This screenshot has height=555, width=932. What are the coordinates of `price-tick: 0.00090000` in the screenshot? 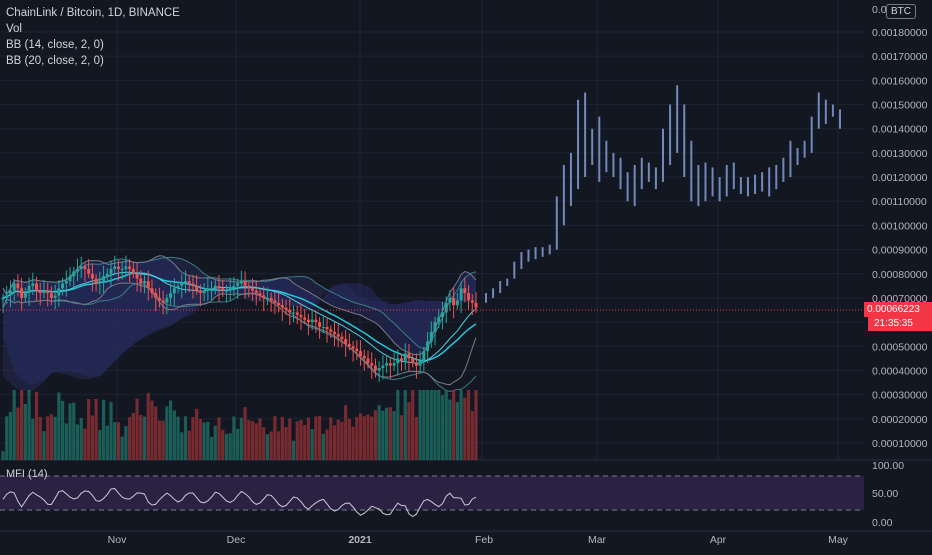 It's located at (900, 251).